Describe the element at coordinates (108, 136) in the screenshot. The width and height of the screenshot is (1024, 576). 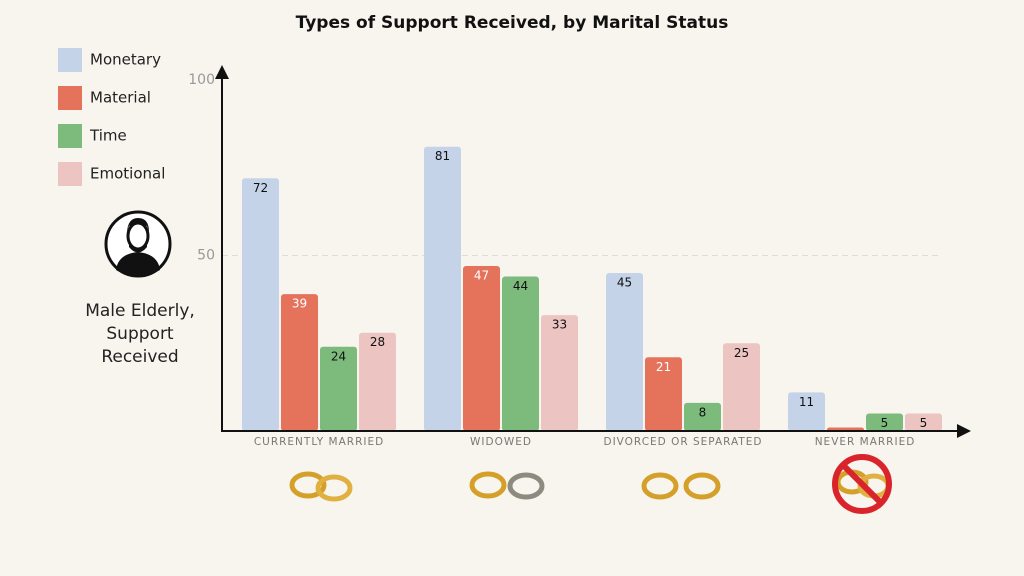
I see `legend-label: Time` at that location.